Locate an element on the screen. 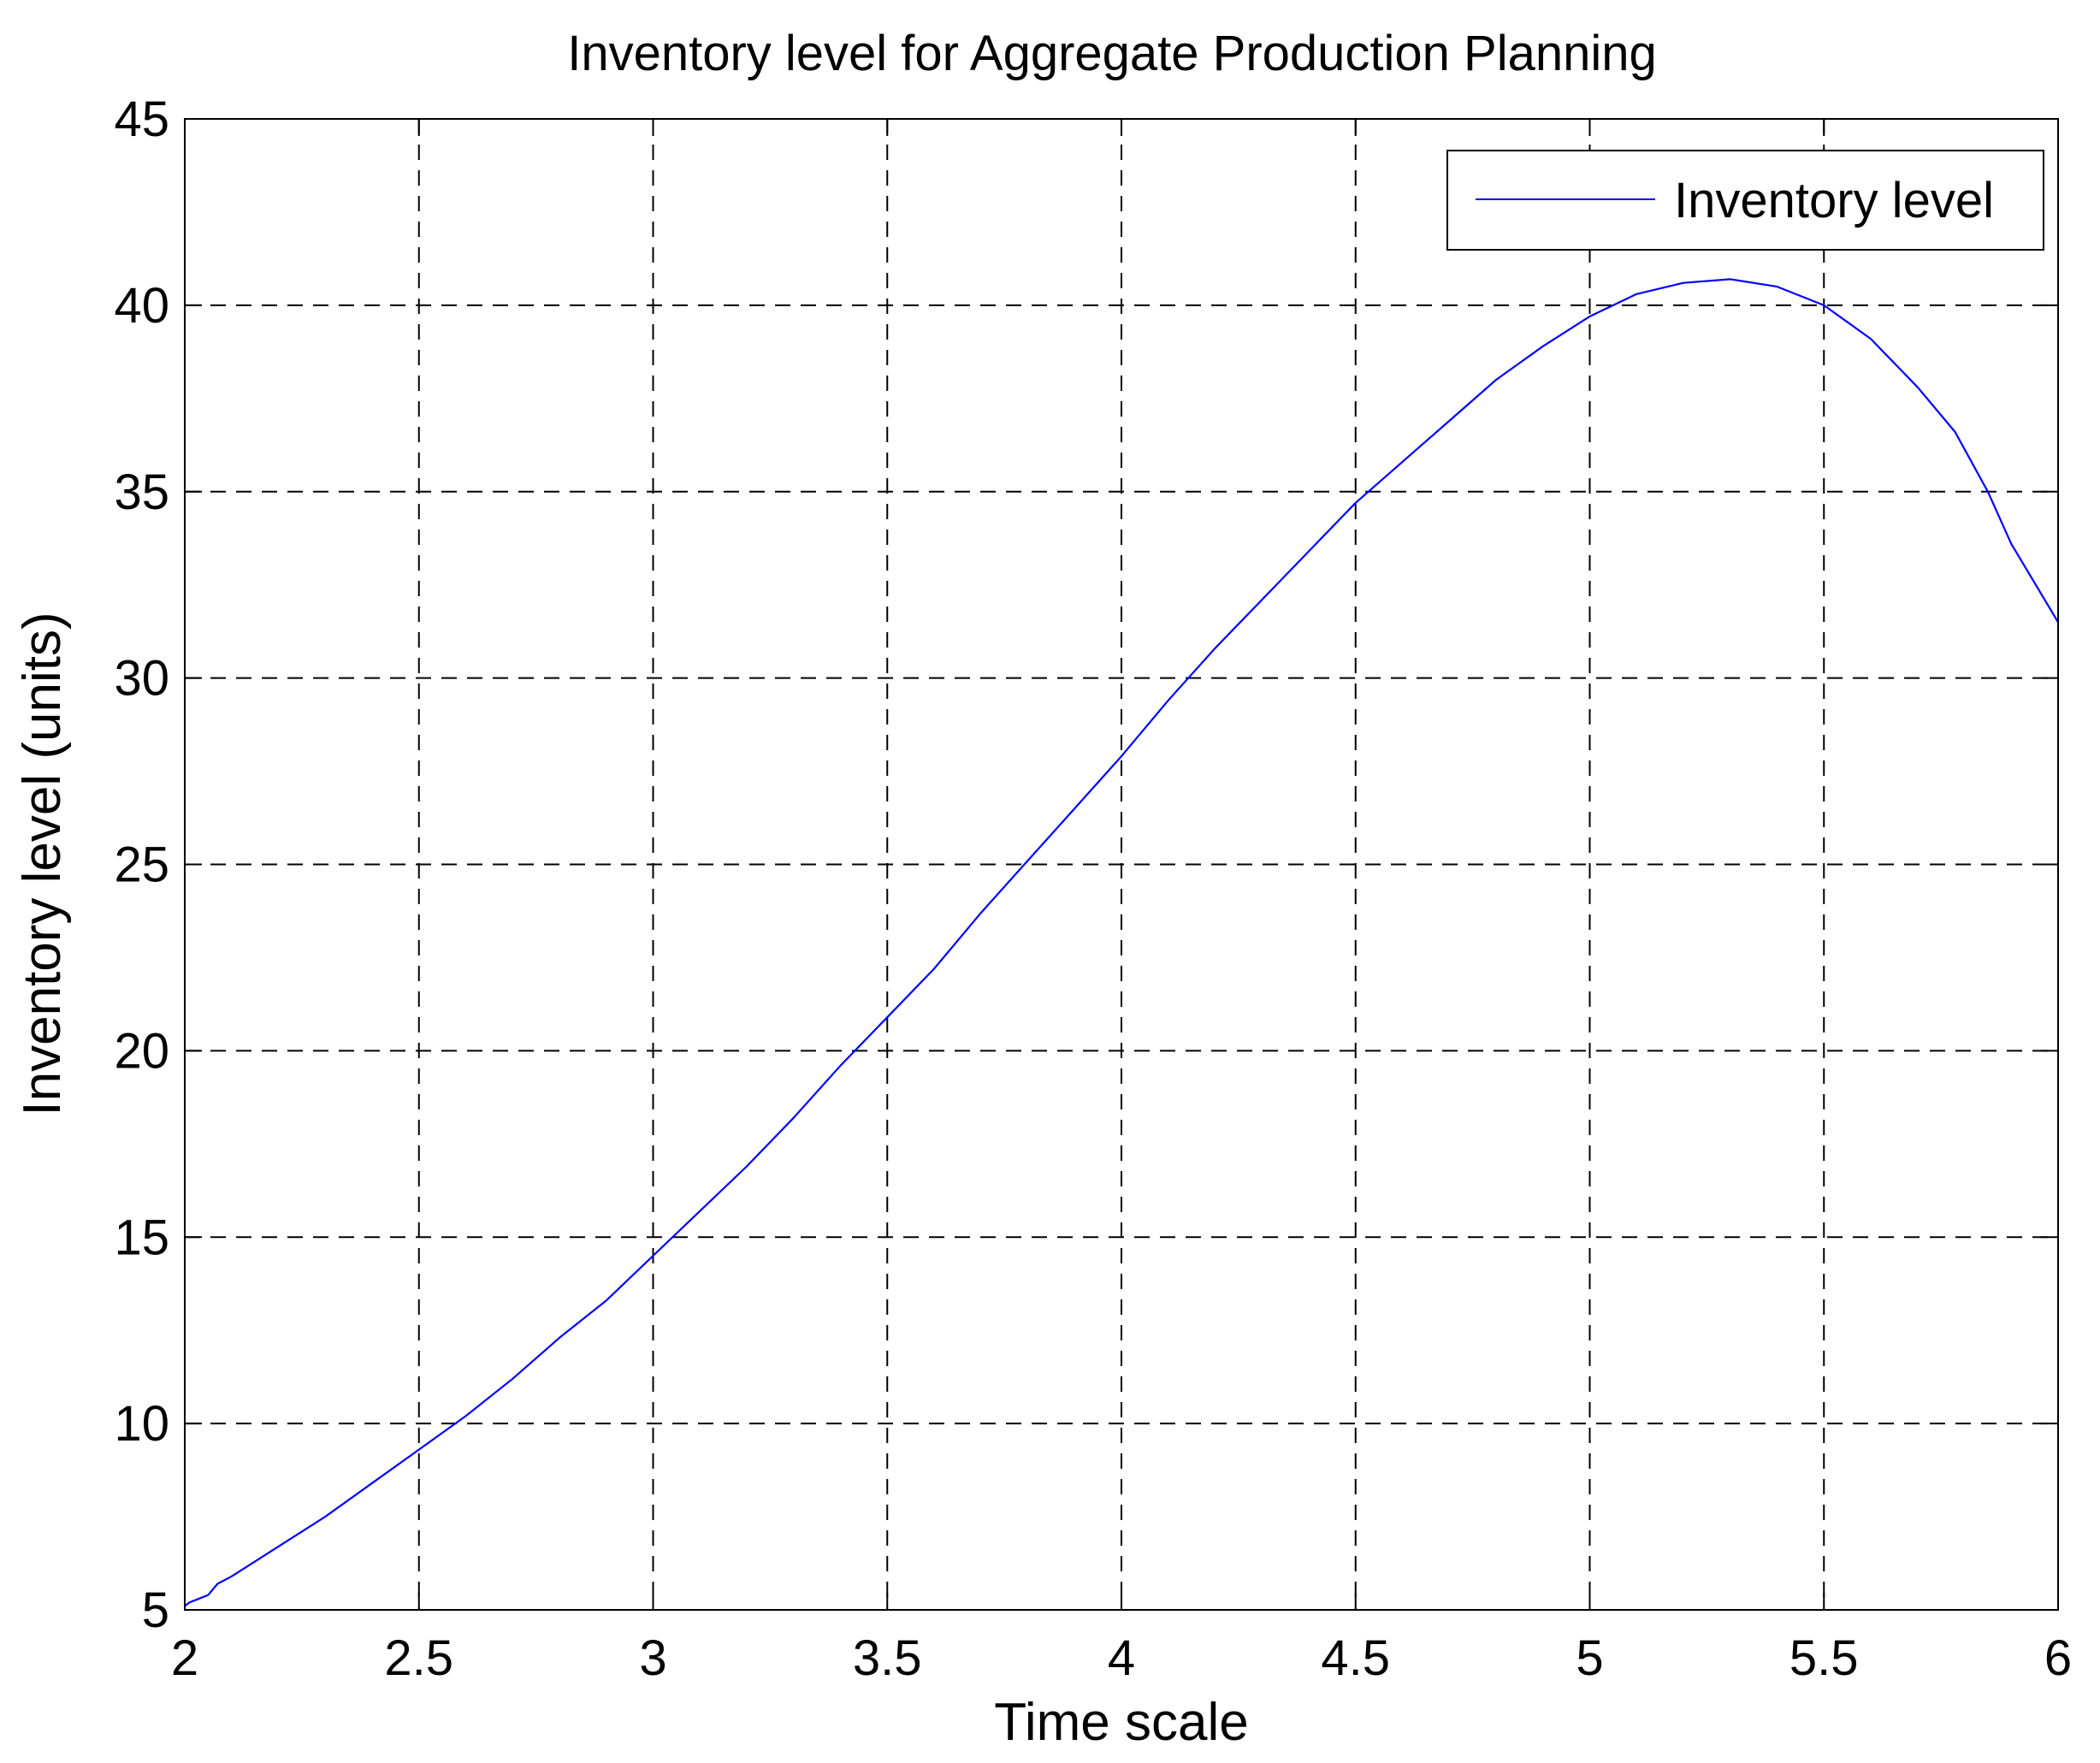  y-tick-label: 20 is located at coordinates (141, 1051).